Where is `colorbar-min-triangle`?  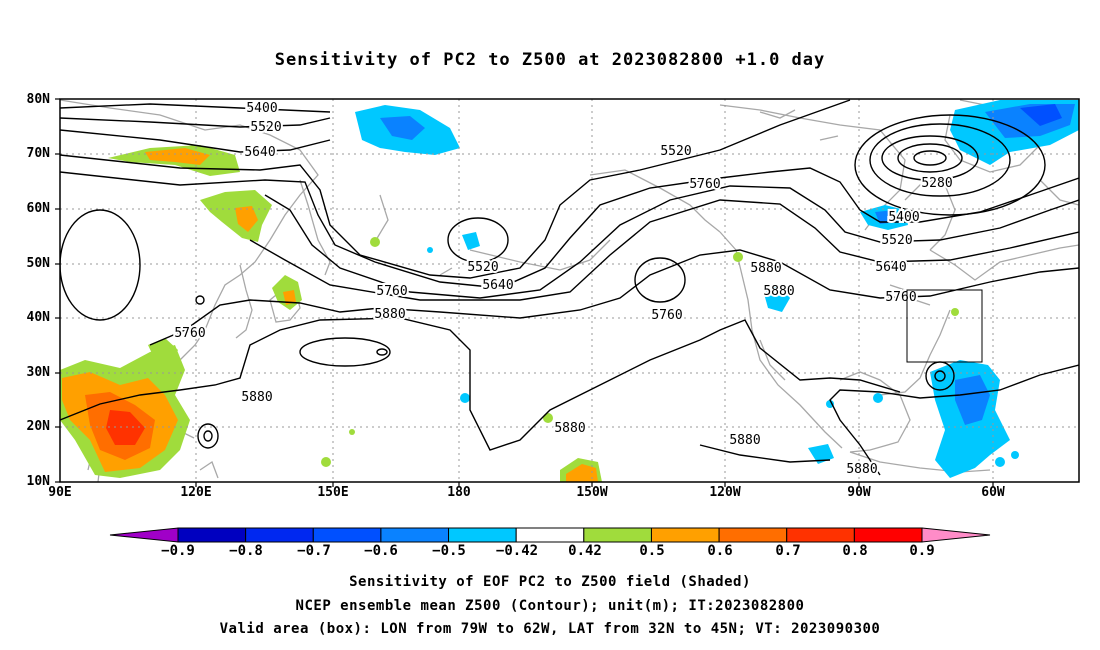 colorbar-min-triangle is located at coordinates (144, 535).